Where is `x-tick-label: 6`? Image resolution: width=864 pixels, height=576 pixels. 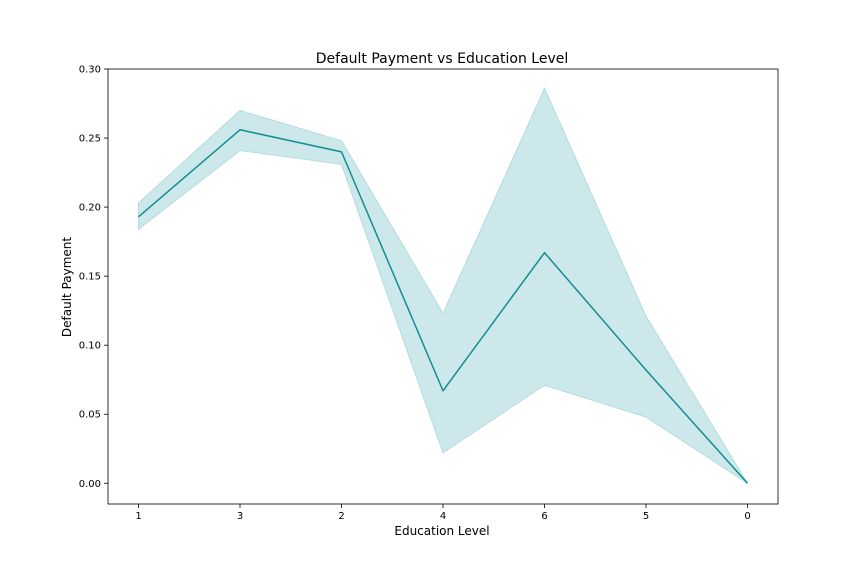
x-tick-label: 6 is located at coordinates (544, 516).